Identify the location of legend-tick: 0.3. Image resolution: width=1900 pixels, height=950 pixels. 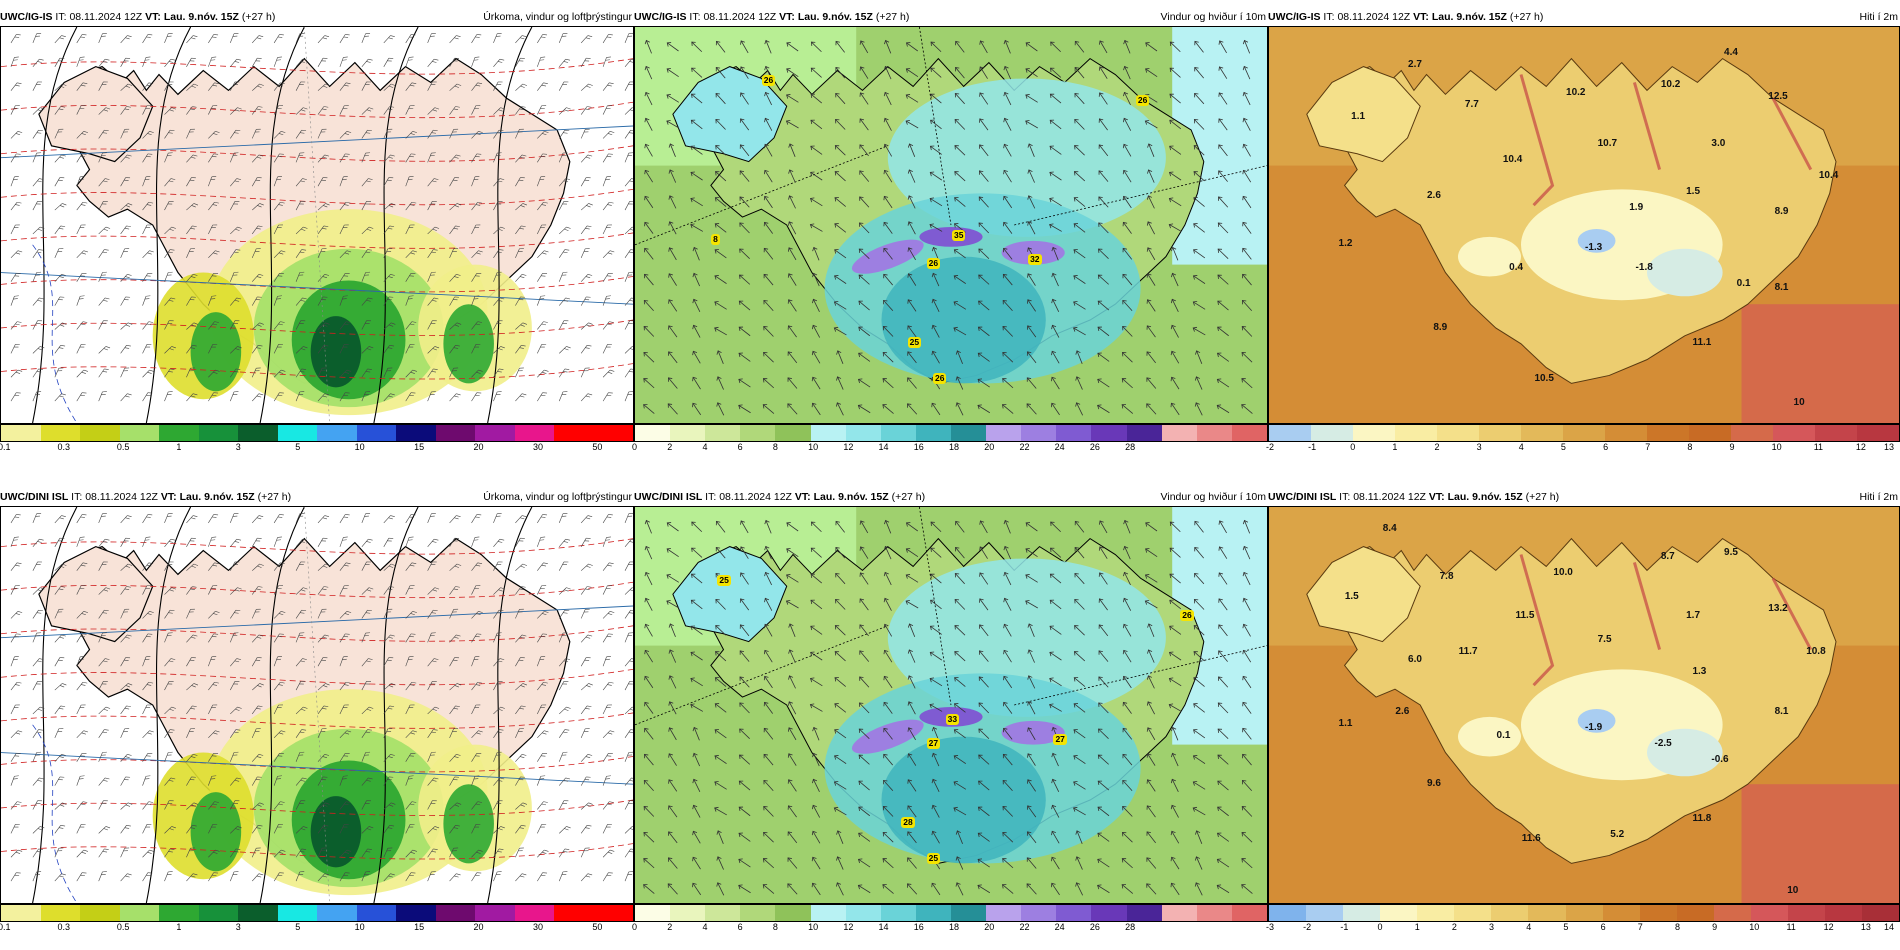
(63, 447).